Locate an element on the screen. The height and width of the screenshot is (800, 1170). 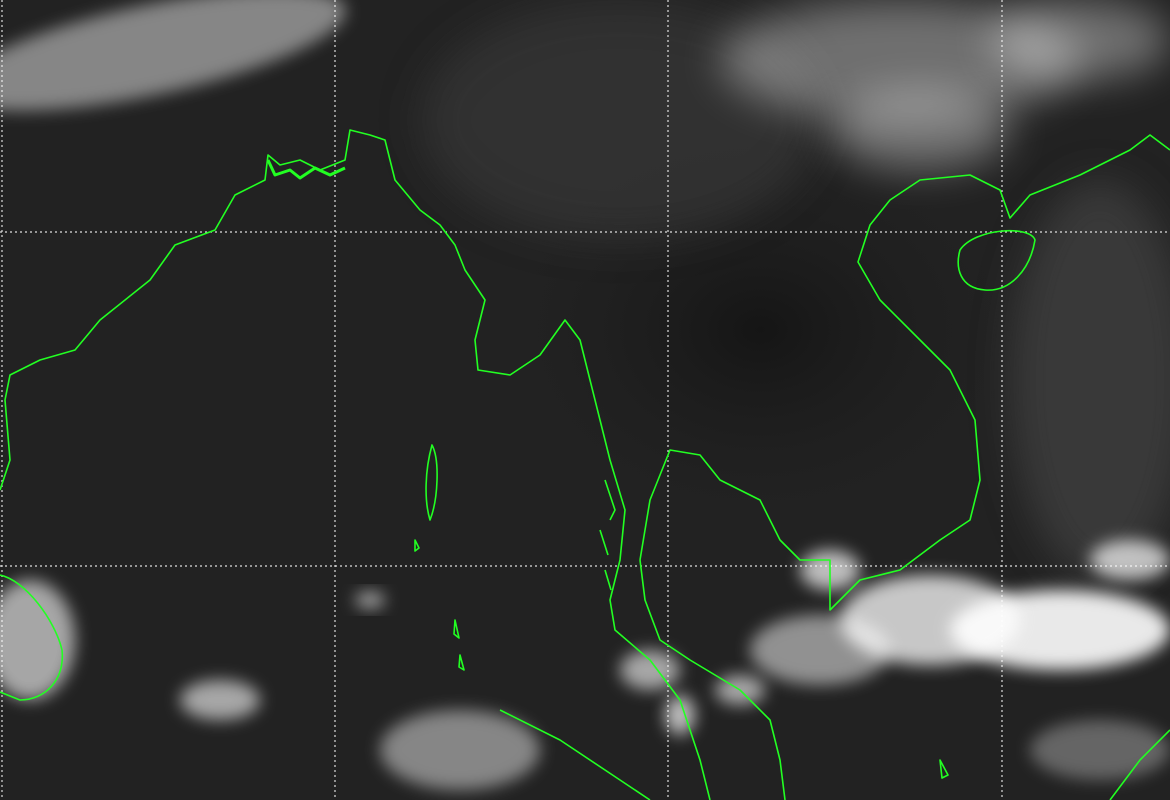
coastline-hainan is located at coordinates (996, 260).